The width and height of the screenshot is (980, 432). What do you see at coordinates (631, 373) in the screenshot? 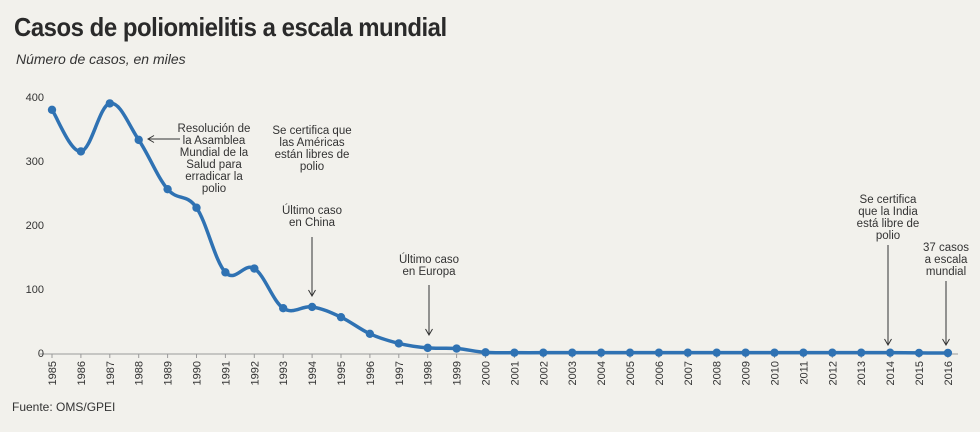
I see `x-tick-label: 2005` at bounding box center [631, 373].